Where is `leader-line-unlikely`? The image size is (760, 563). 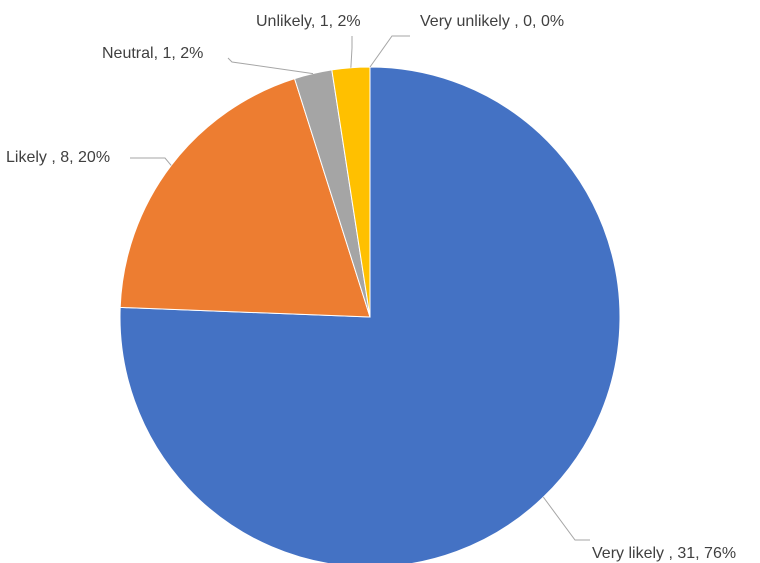
leader-line-unlikely is located at coordinates (351, 52).